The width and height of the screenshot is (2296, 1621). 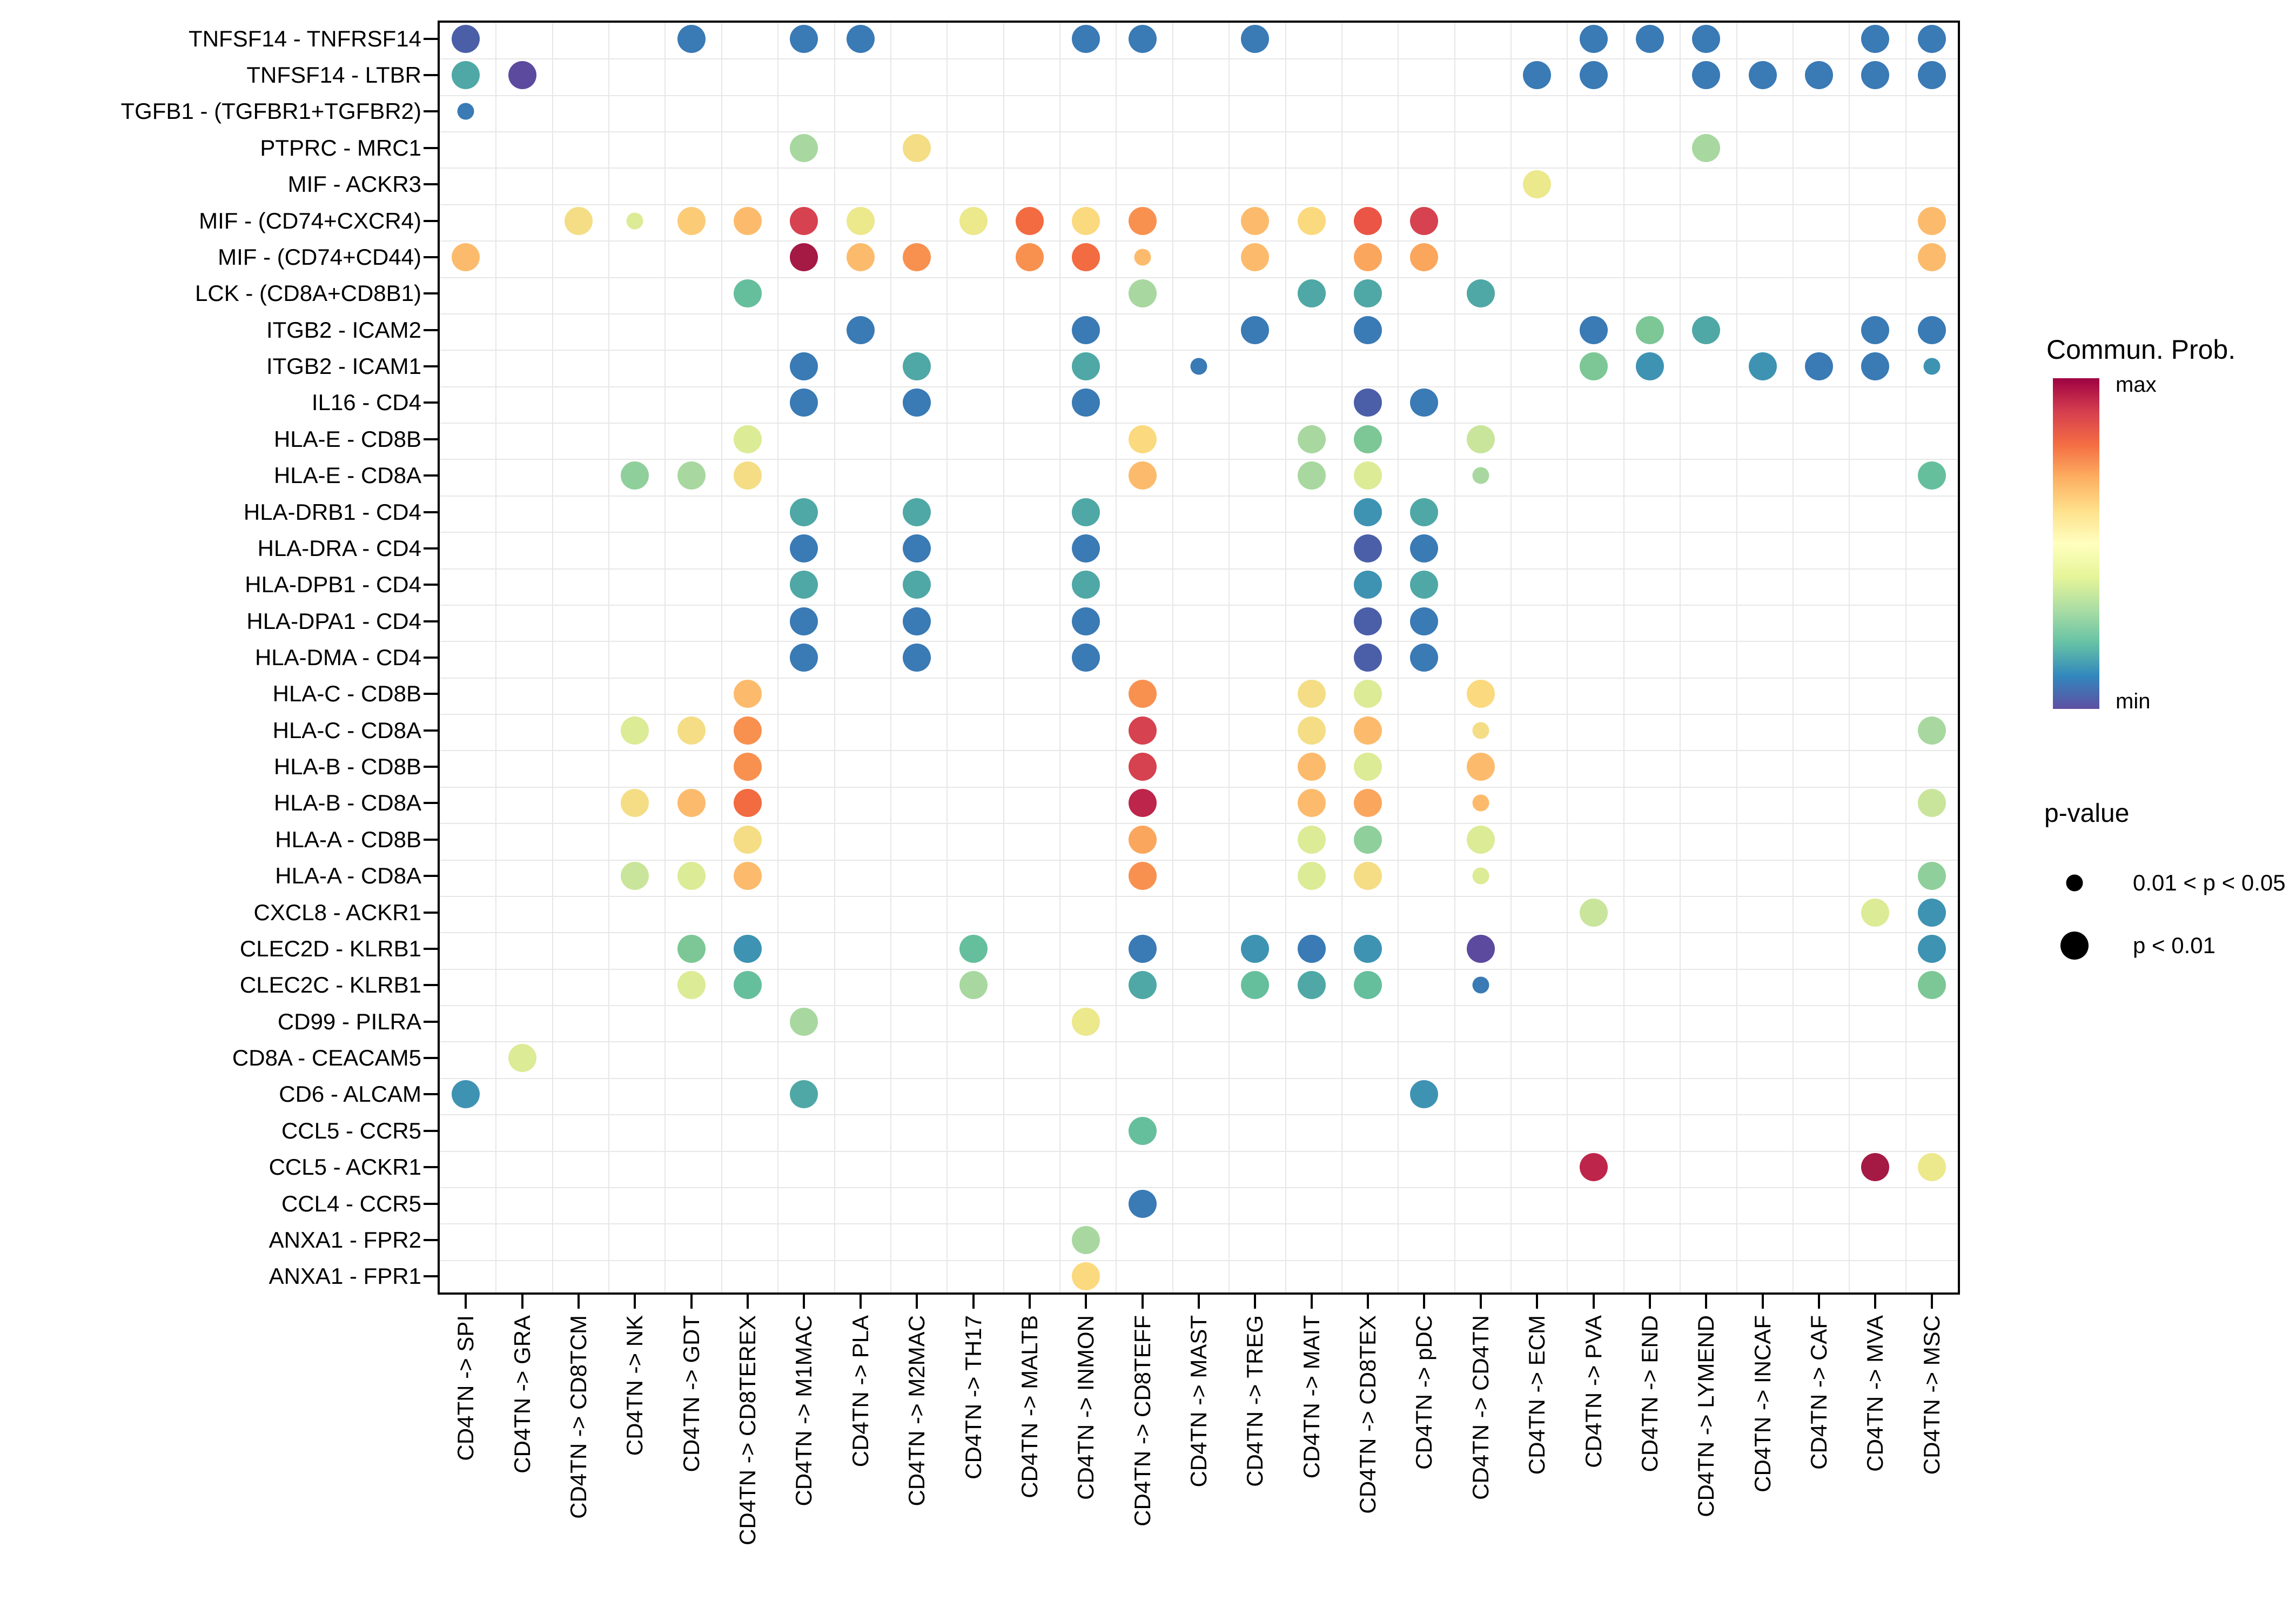 What do you see at coordinates (2141, 349) in the screenshot?
I see `legend-title: Commun. Prob.` at bounding box center [2141, 349].